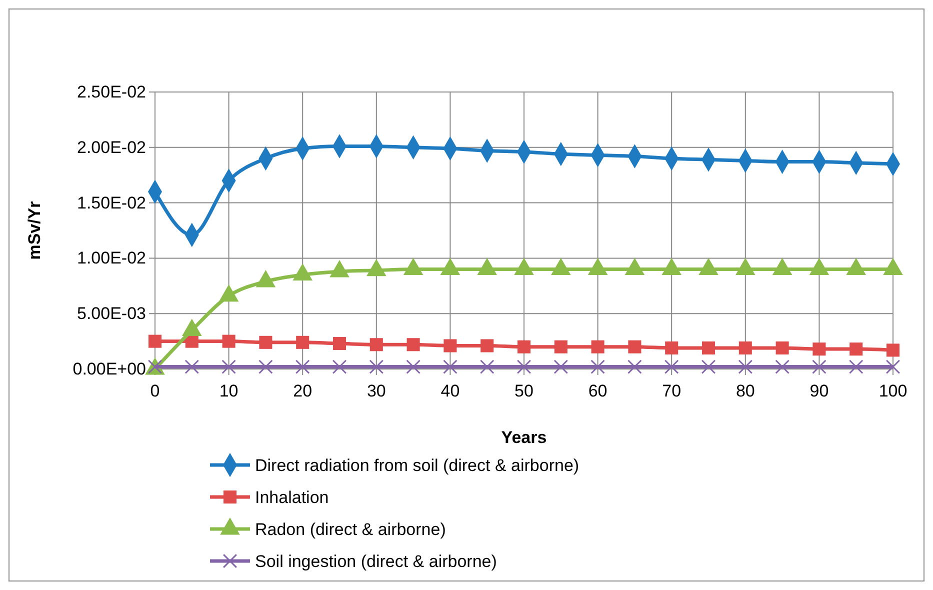 This screenshot has width=933, height=590. I want to click on legend-label: Soil ingestion (direct & airborne), so click(376, 561).